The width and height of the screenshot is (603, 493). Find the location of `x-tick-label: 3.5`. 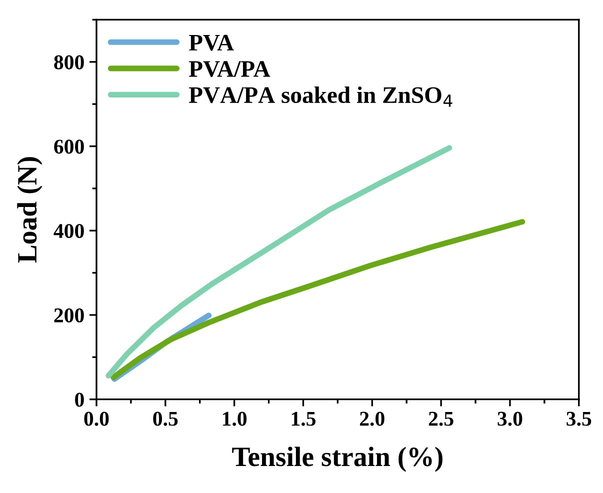

x-tick-label: 3.5 is located at coordinates (579, 419).